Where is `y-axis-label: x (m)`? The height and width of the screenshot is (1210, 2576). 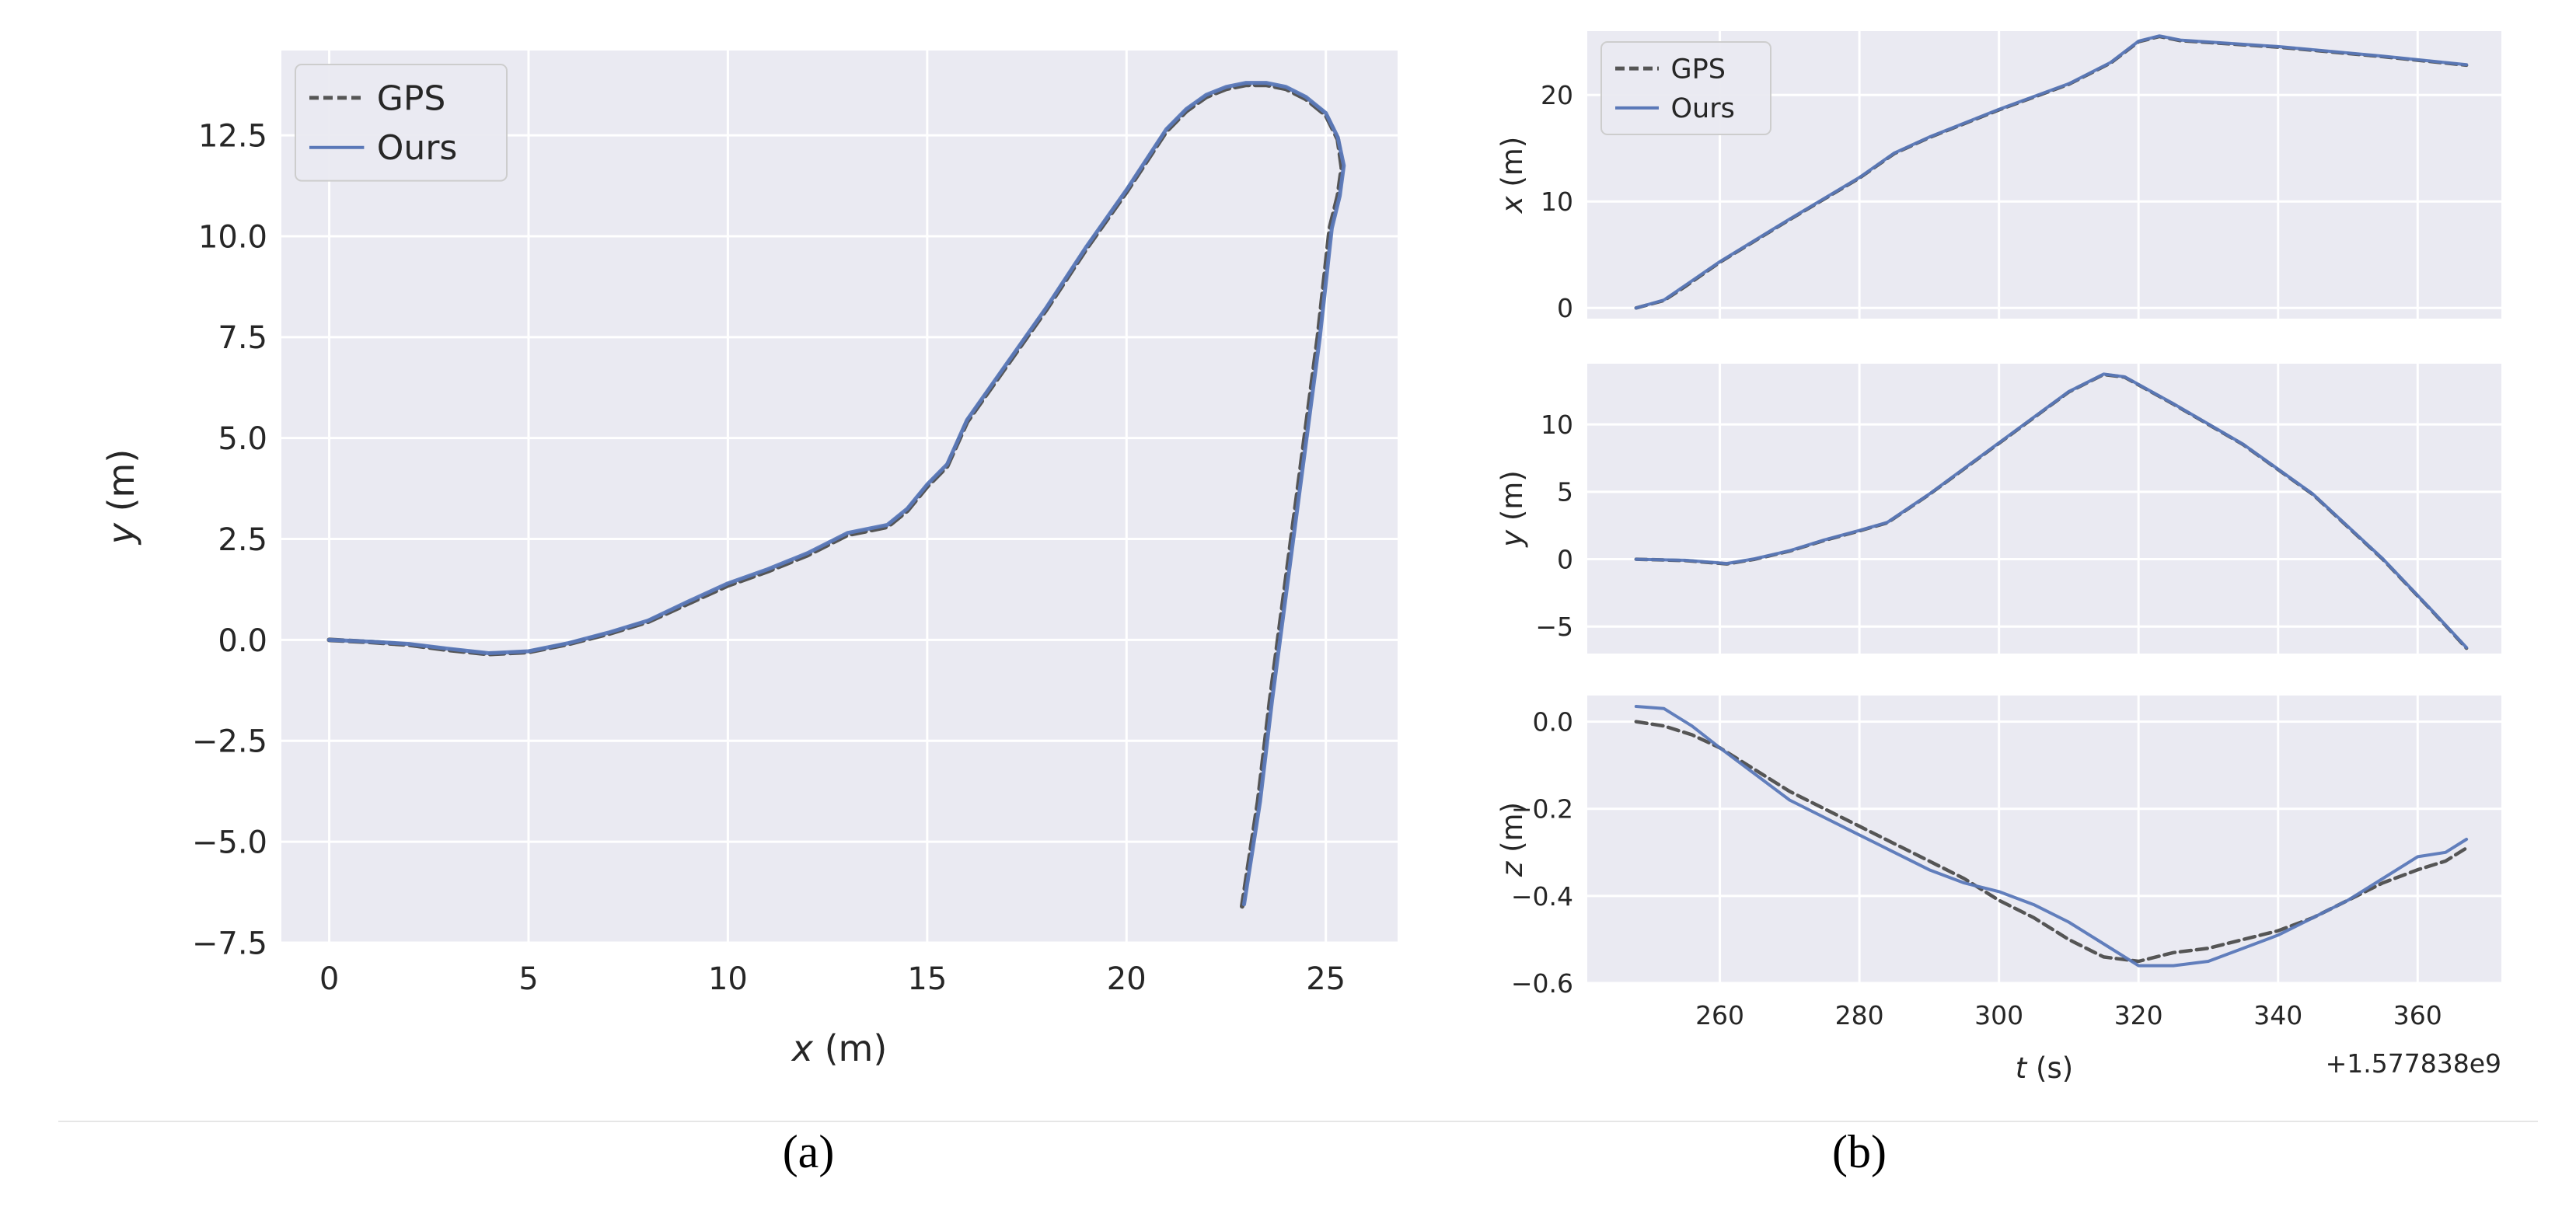
y-axis-label: x (m) is located at coordinates (1513, 175).